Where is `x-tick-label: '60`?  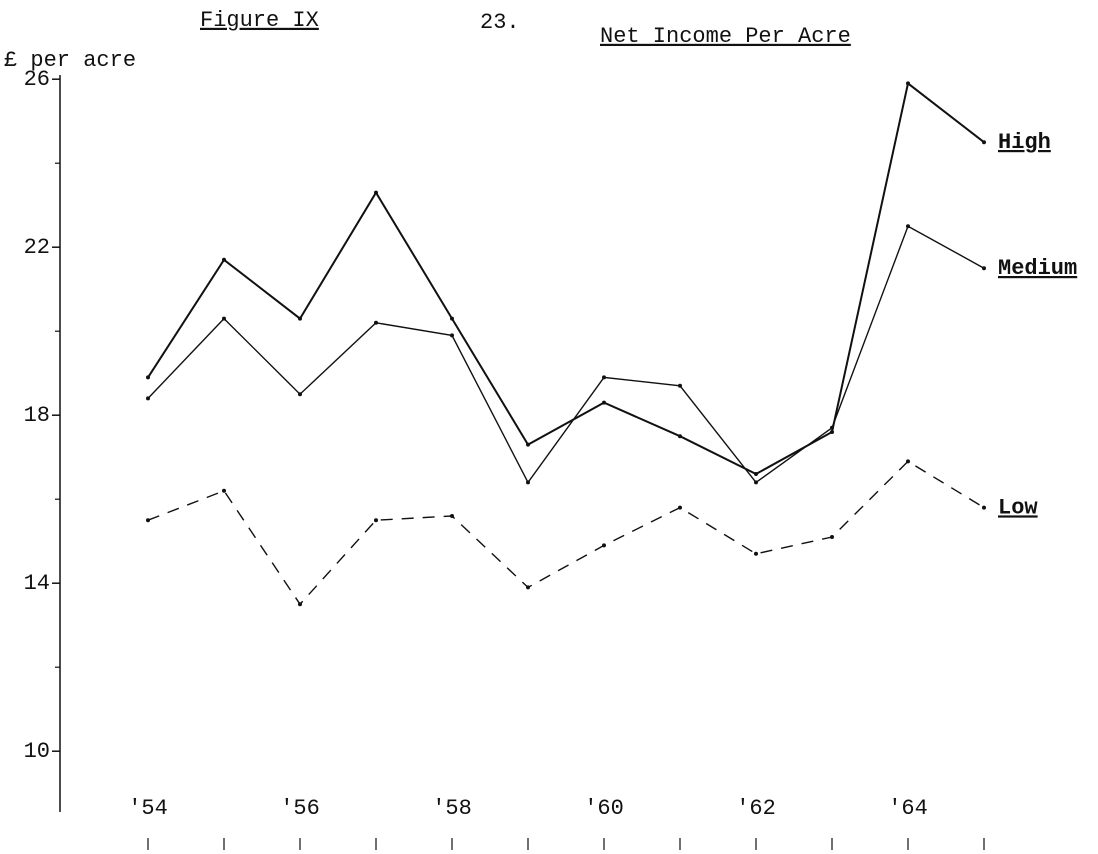 x-tick-label: '60 is located at coordinates (604, 808).